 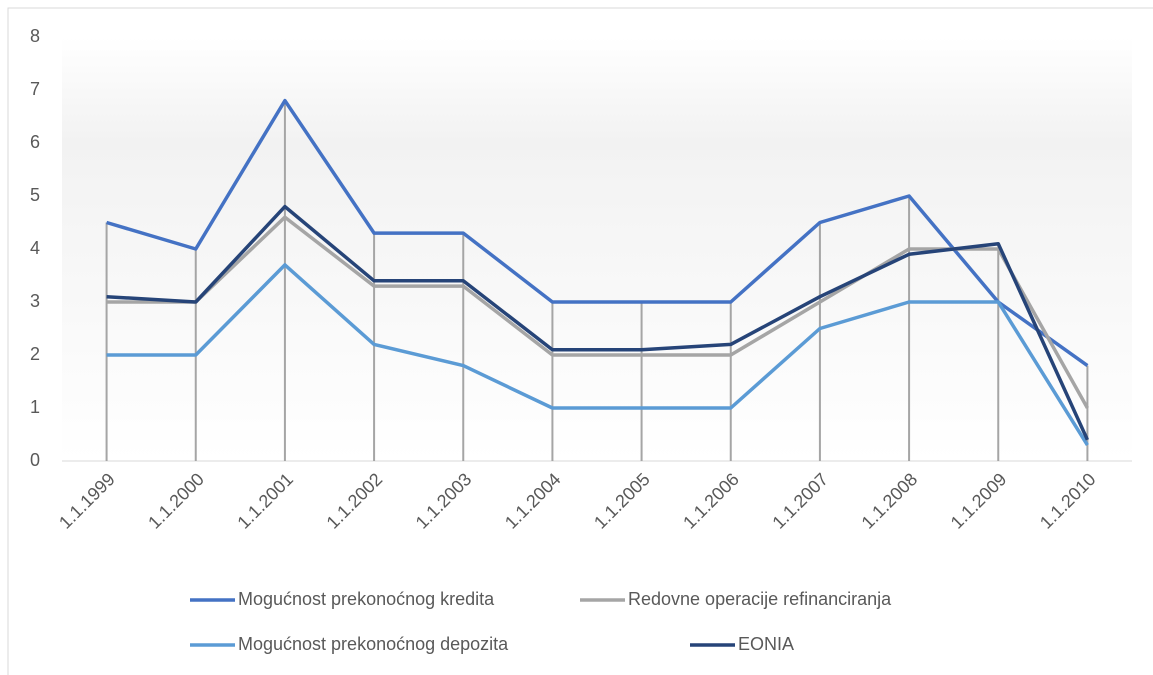 I want to click on x-tick-label: 1.1.2004, so click(x=533, y=501).